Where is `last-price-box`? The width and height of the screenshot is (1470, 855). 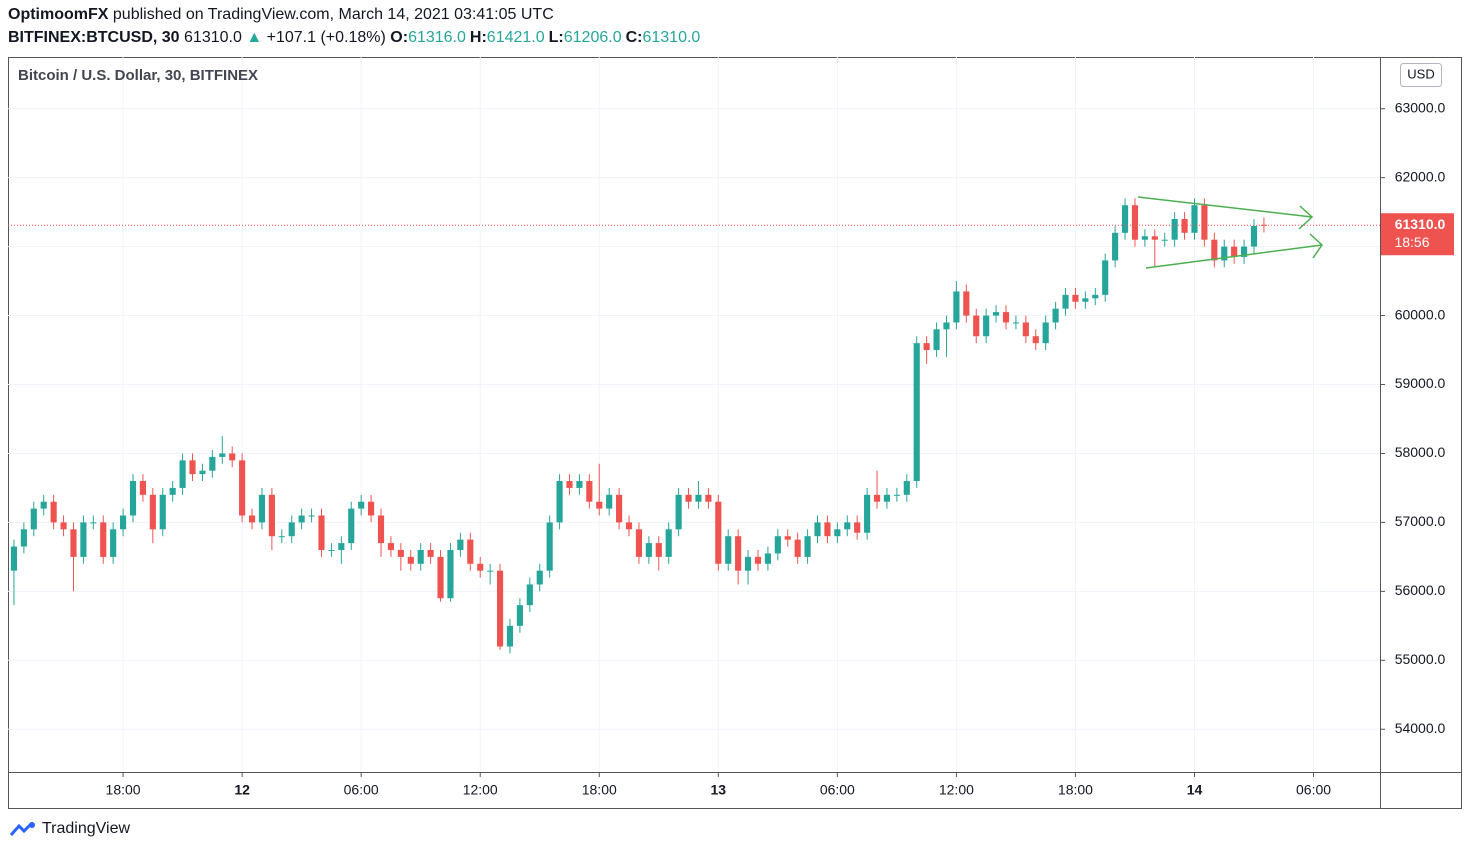 last-price-box is located at coordinates (1417, 234).